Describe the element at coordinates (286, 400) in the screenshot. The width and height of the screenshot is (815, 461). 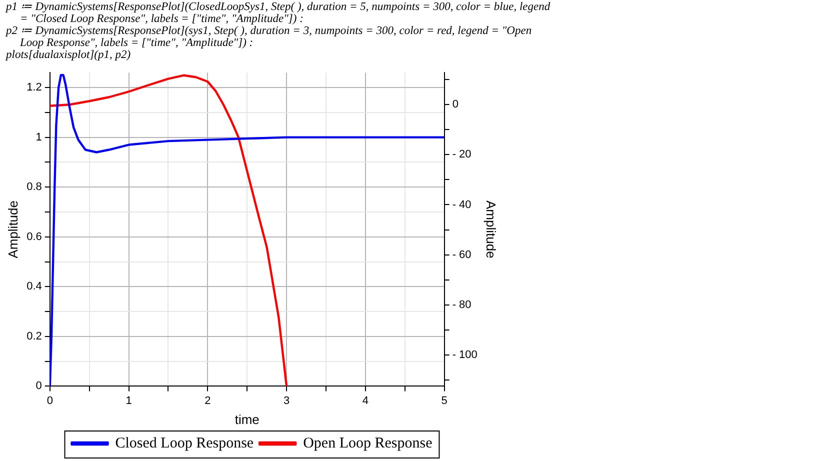
I see `x-tick-label: 3` at that location.